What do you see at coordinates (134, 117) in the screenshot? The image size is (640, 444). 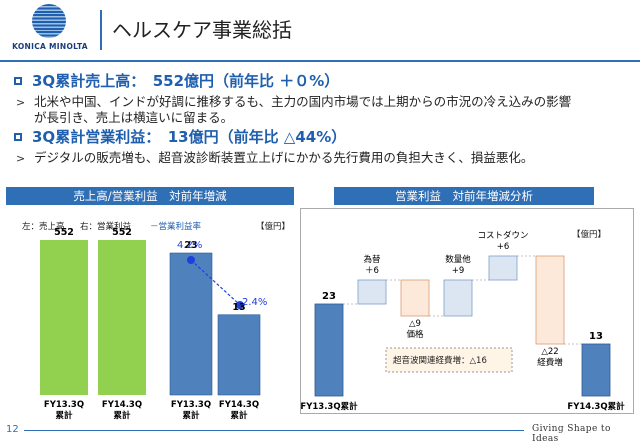 I see `sales-comment-line2: が長引き、売上は横這いに留まる。` at bounding box center [134, 117].